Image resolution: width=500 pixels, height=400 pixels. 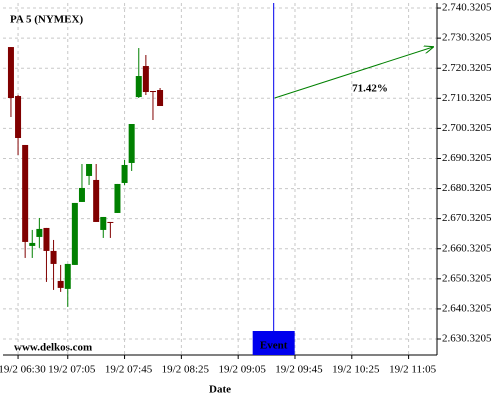 I want to click on y-tick-label: 2.650.3205, so click(x=467, y=278).